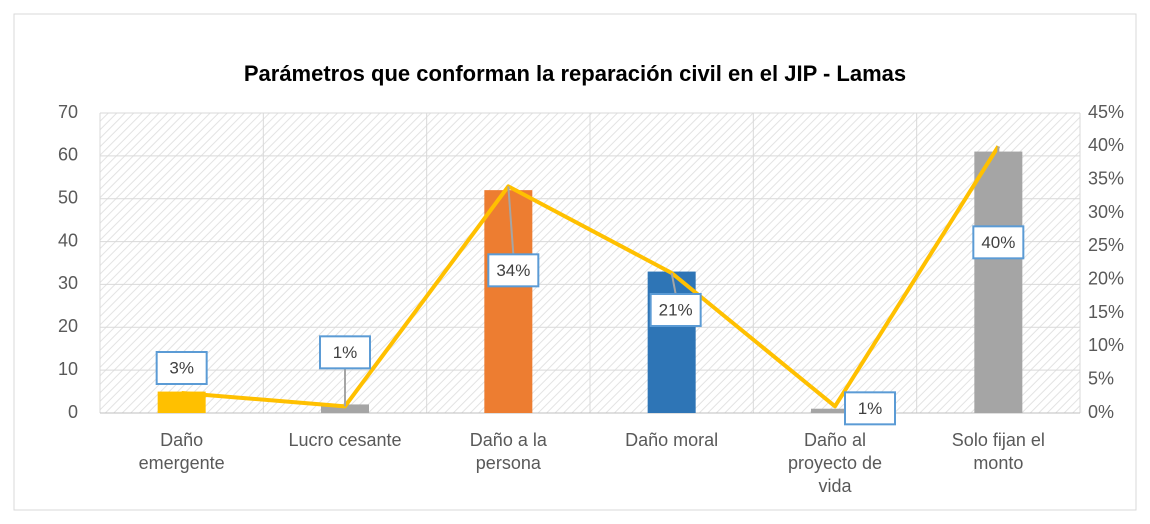 This screenshot has width=1150, height=524. What do you see at coordinates (998, 451) in the screenshot?
I see `x-tick-label: Solo fijan el monto` at bounding box center [998, 451].